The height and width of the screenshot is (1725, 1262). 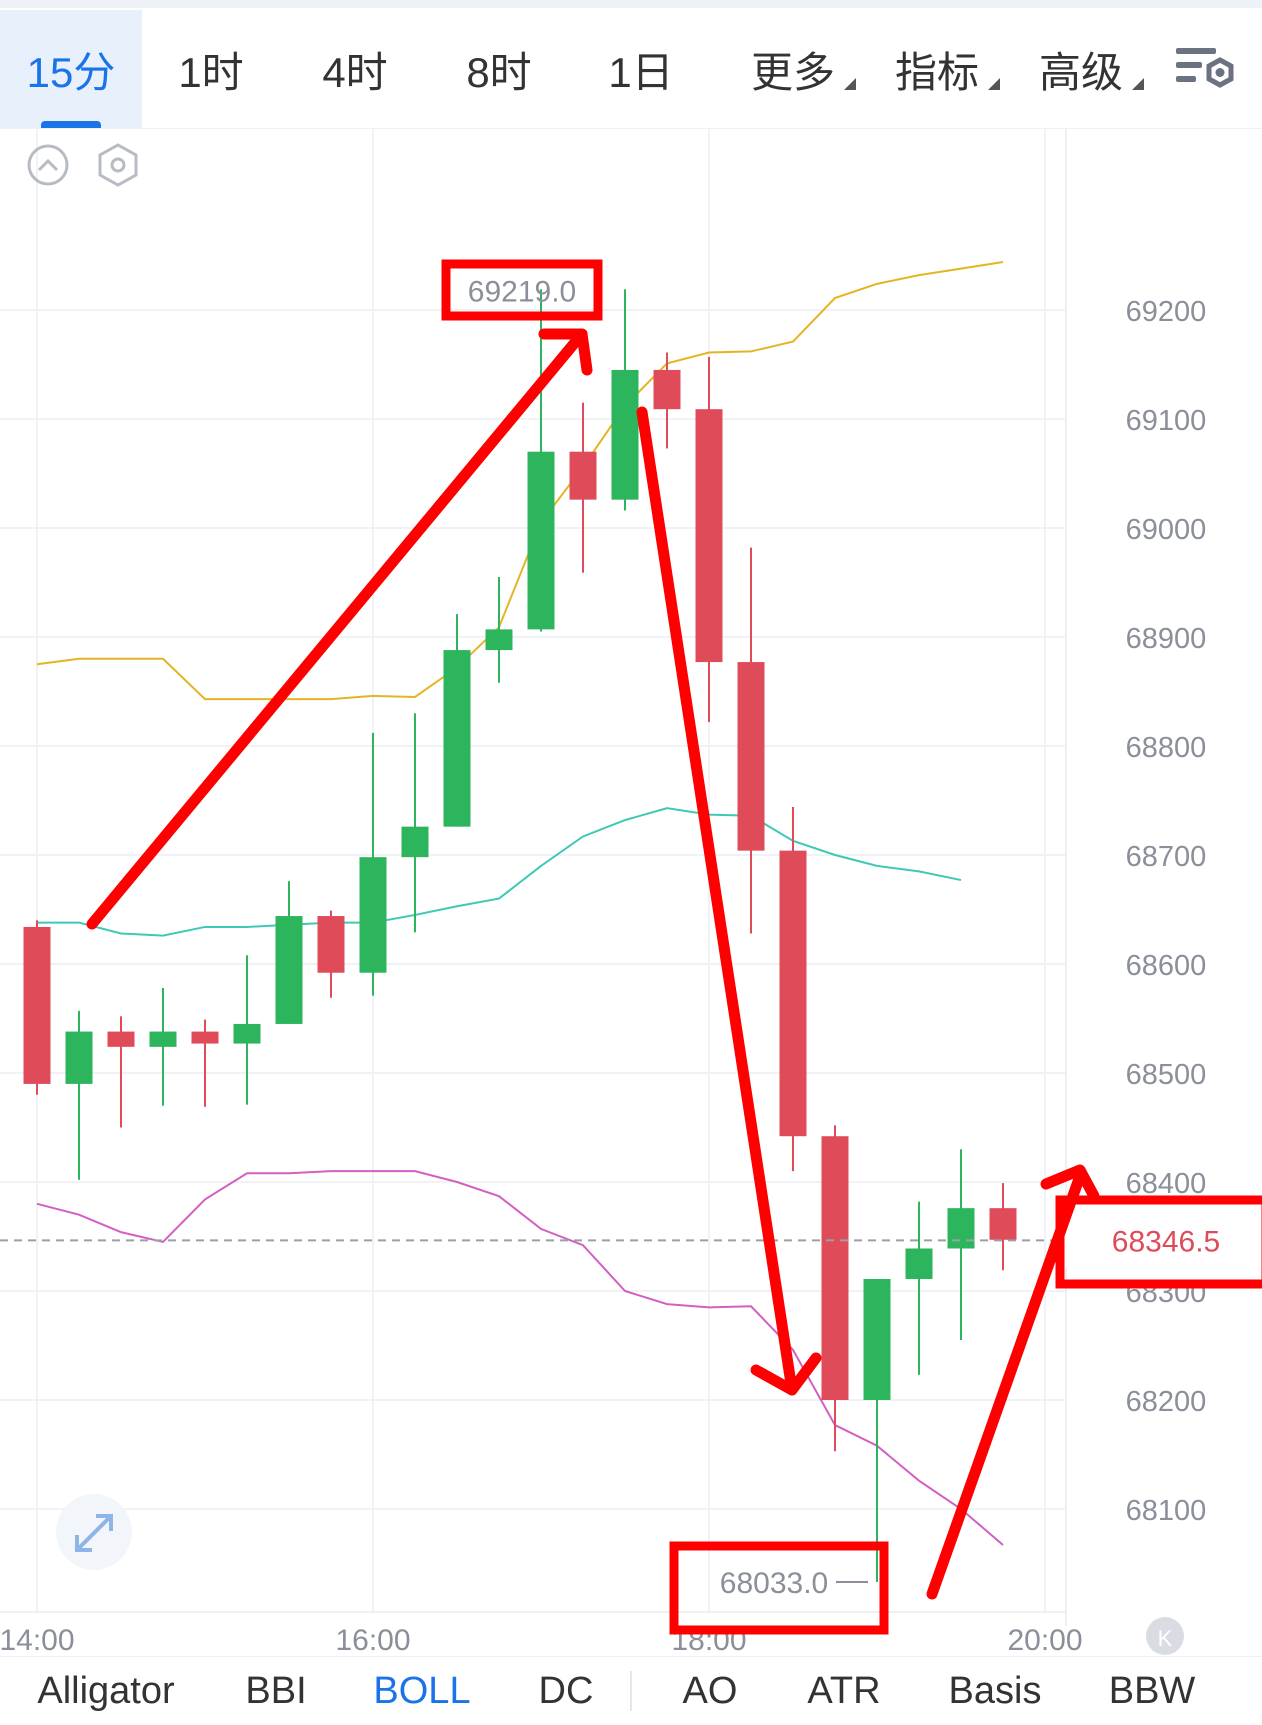 I want to click on tab-label: 更多, so click(x=792, y=72).